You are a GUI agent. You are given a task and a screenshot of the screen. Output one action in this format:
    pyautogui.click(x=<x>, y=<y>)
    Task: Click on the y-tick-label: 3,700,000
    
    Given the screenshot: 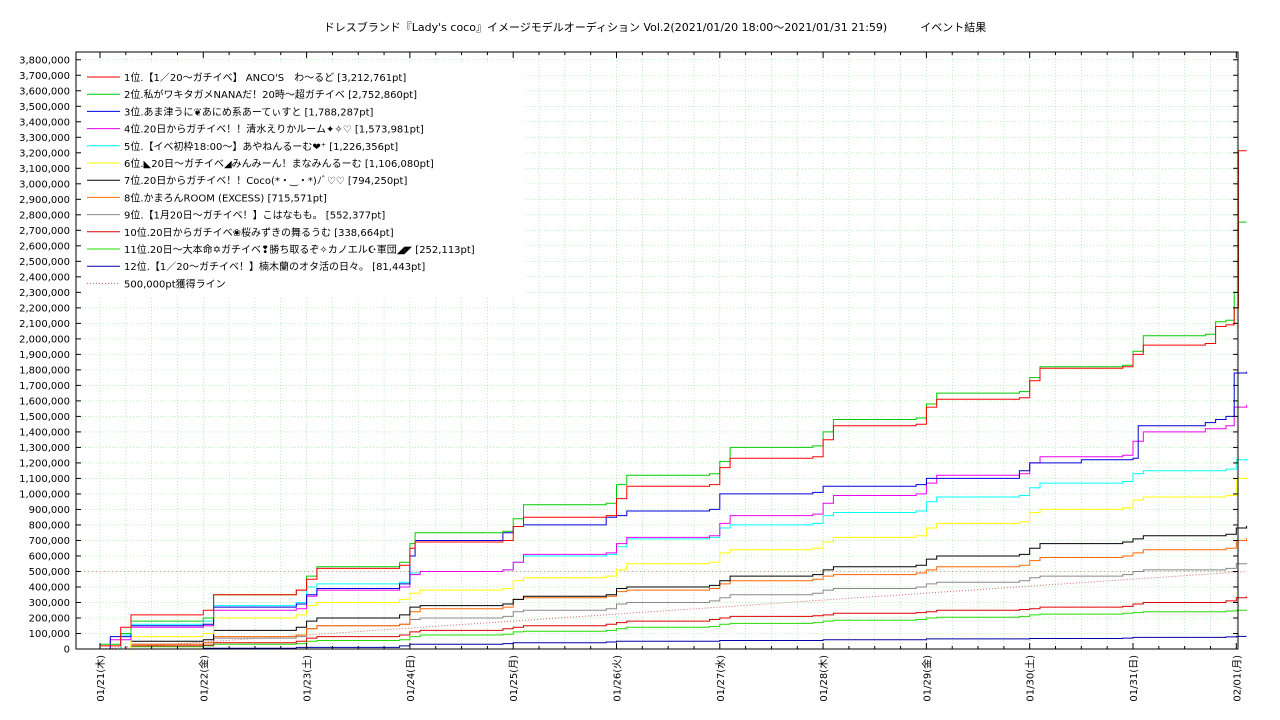 What is the action you would take?
    pyautogui.click(x=44, y=76)
    